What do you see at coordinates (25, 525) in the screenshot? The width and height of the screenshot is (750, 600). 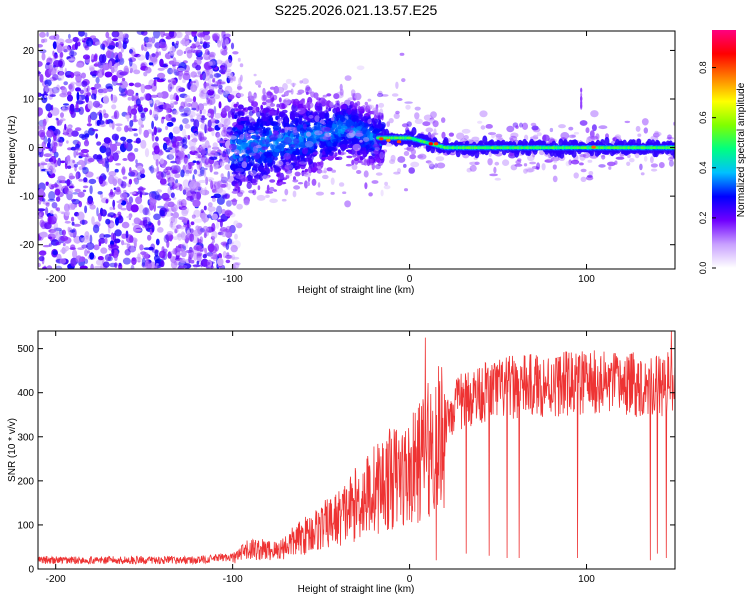 I see `snr-y-tick-label: 100` at bounding box center [25, 525].